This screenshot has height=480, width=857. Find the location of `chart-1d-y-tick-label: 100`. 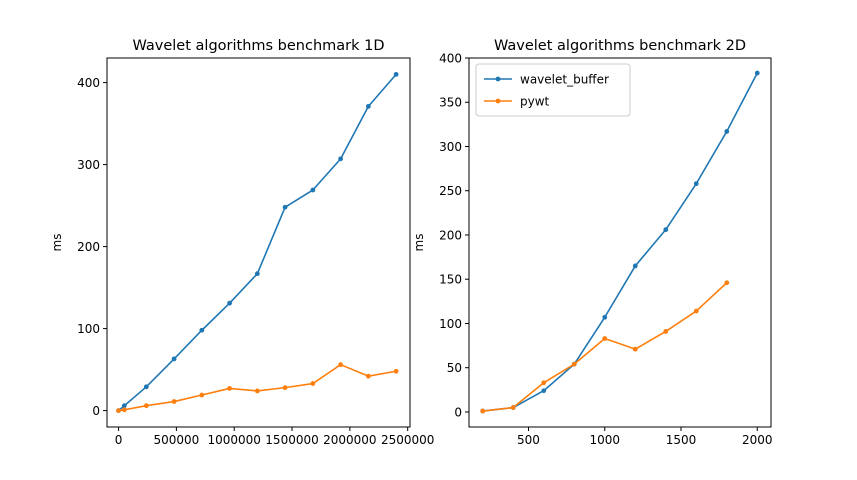

chart-1d-y-tick-label: 100 is located at coordinates (88, 329).